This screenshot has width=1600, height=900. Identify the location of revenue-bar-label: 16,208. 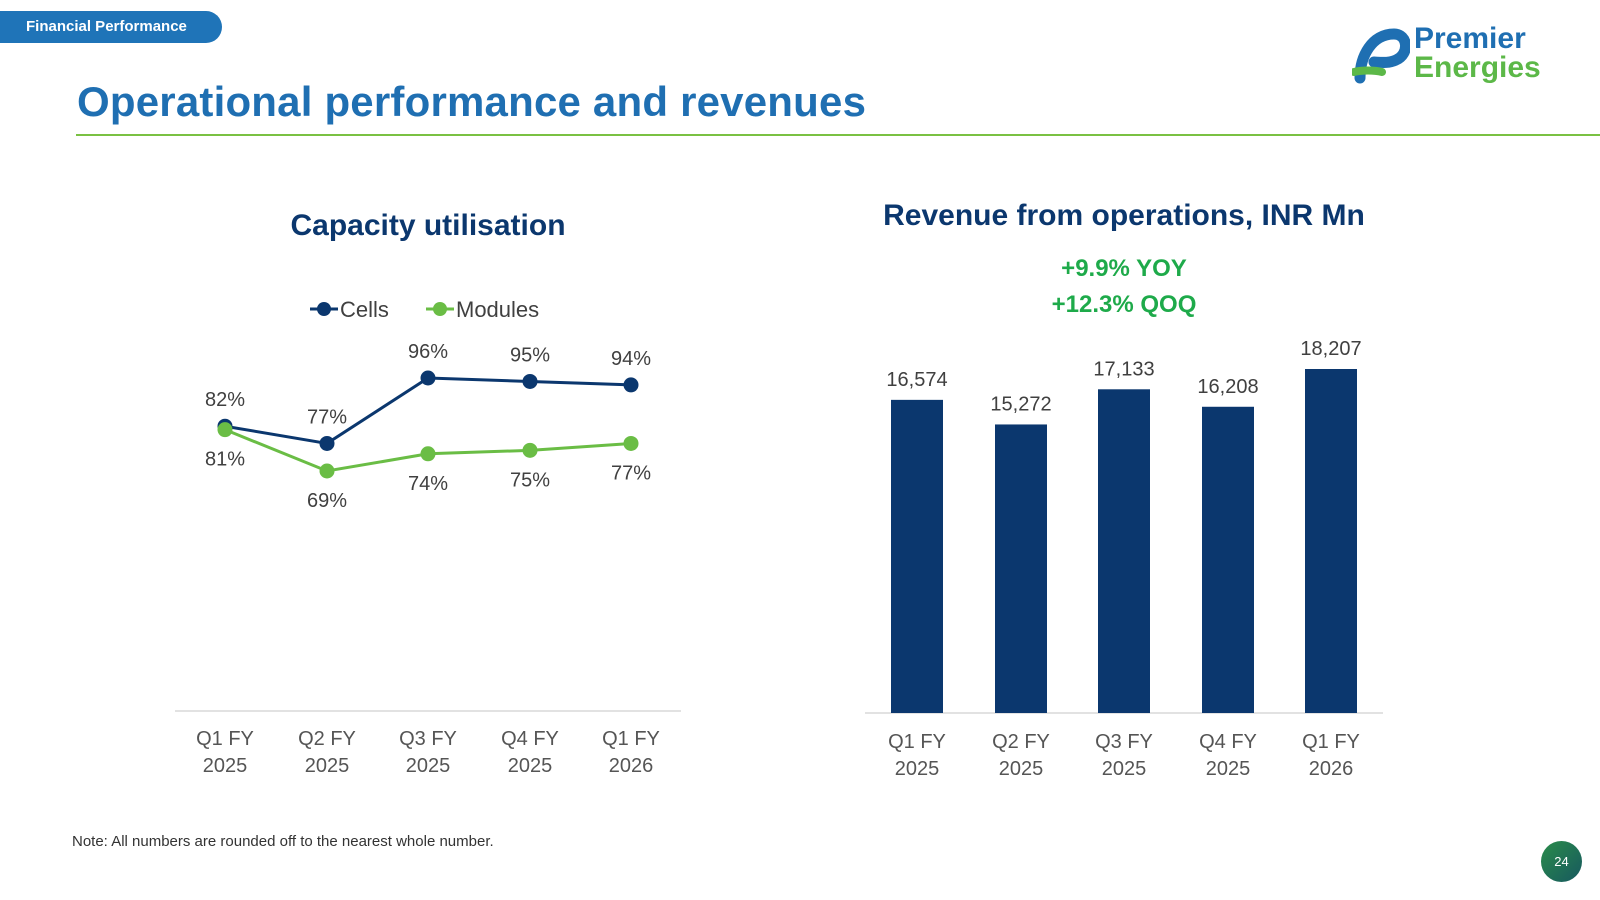
(1227, 387).